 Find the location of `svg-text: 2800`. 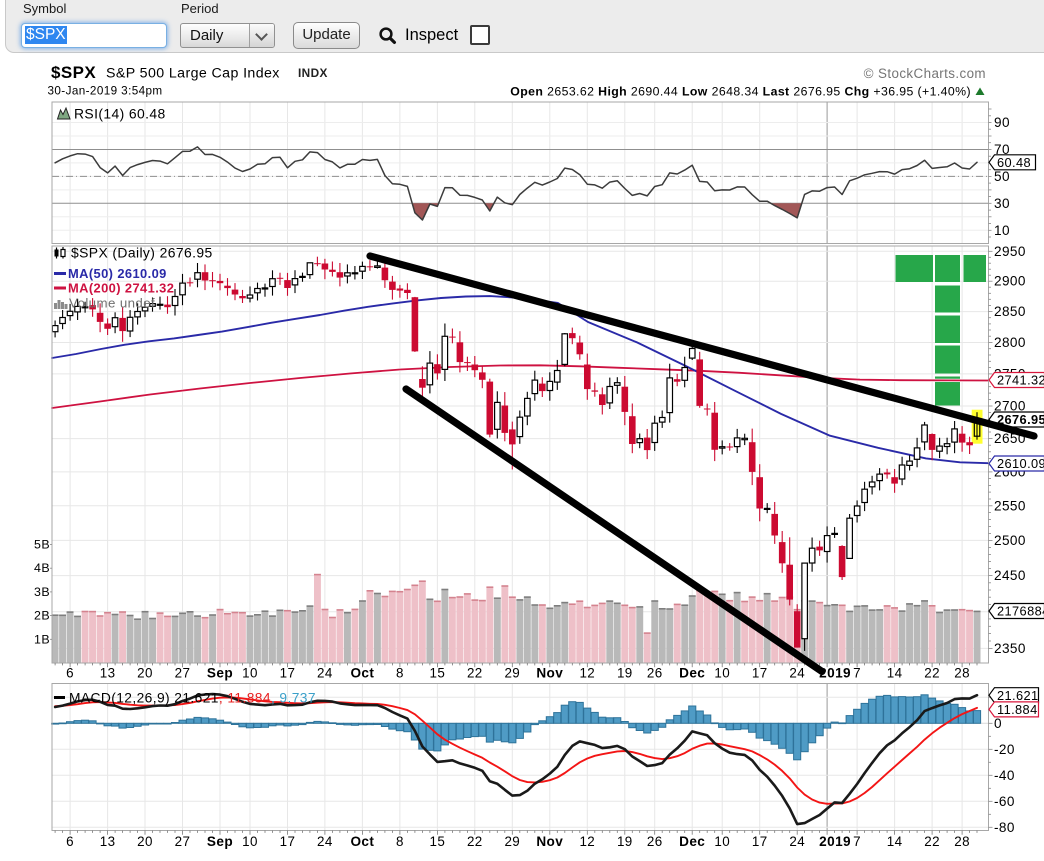

svg-text: 2800 is located at coordinates (1010, 342).